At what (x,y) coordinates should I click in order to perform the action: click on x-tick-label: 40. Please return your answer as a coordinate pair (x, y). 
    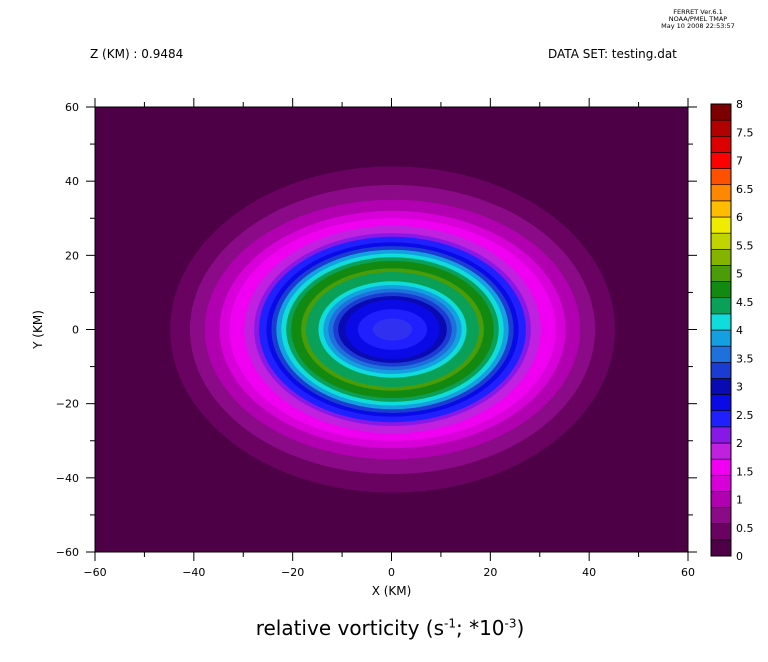
    Looking at the image, I should click on (589, 572).